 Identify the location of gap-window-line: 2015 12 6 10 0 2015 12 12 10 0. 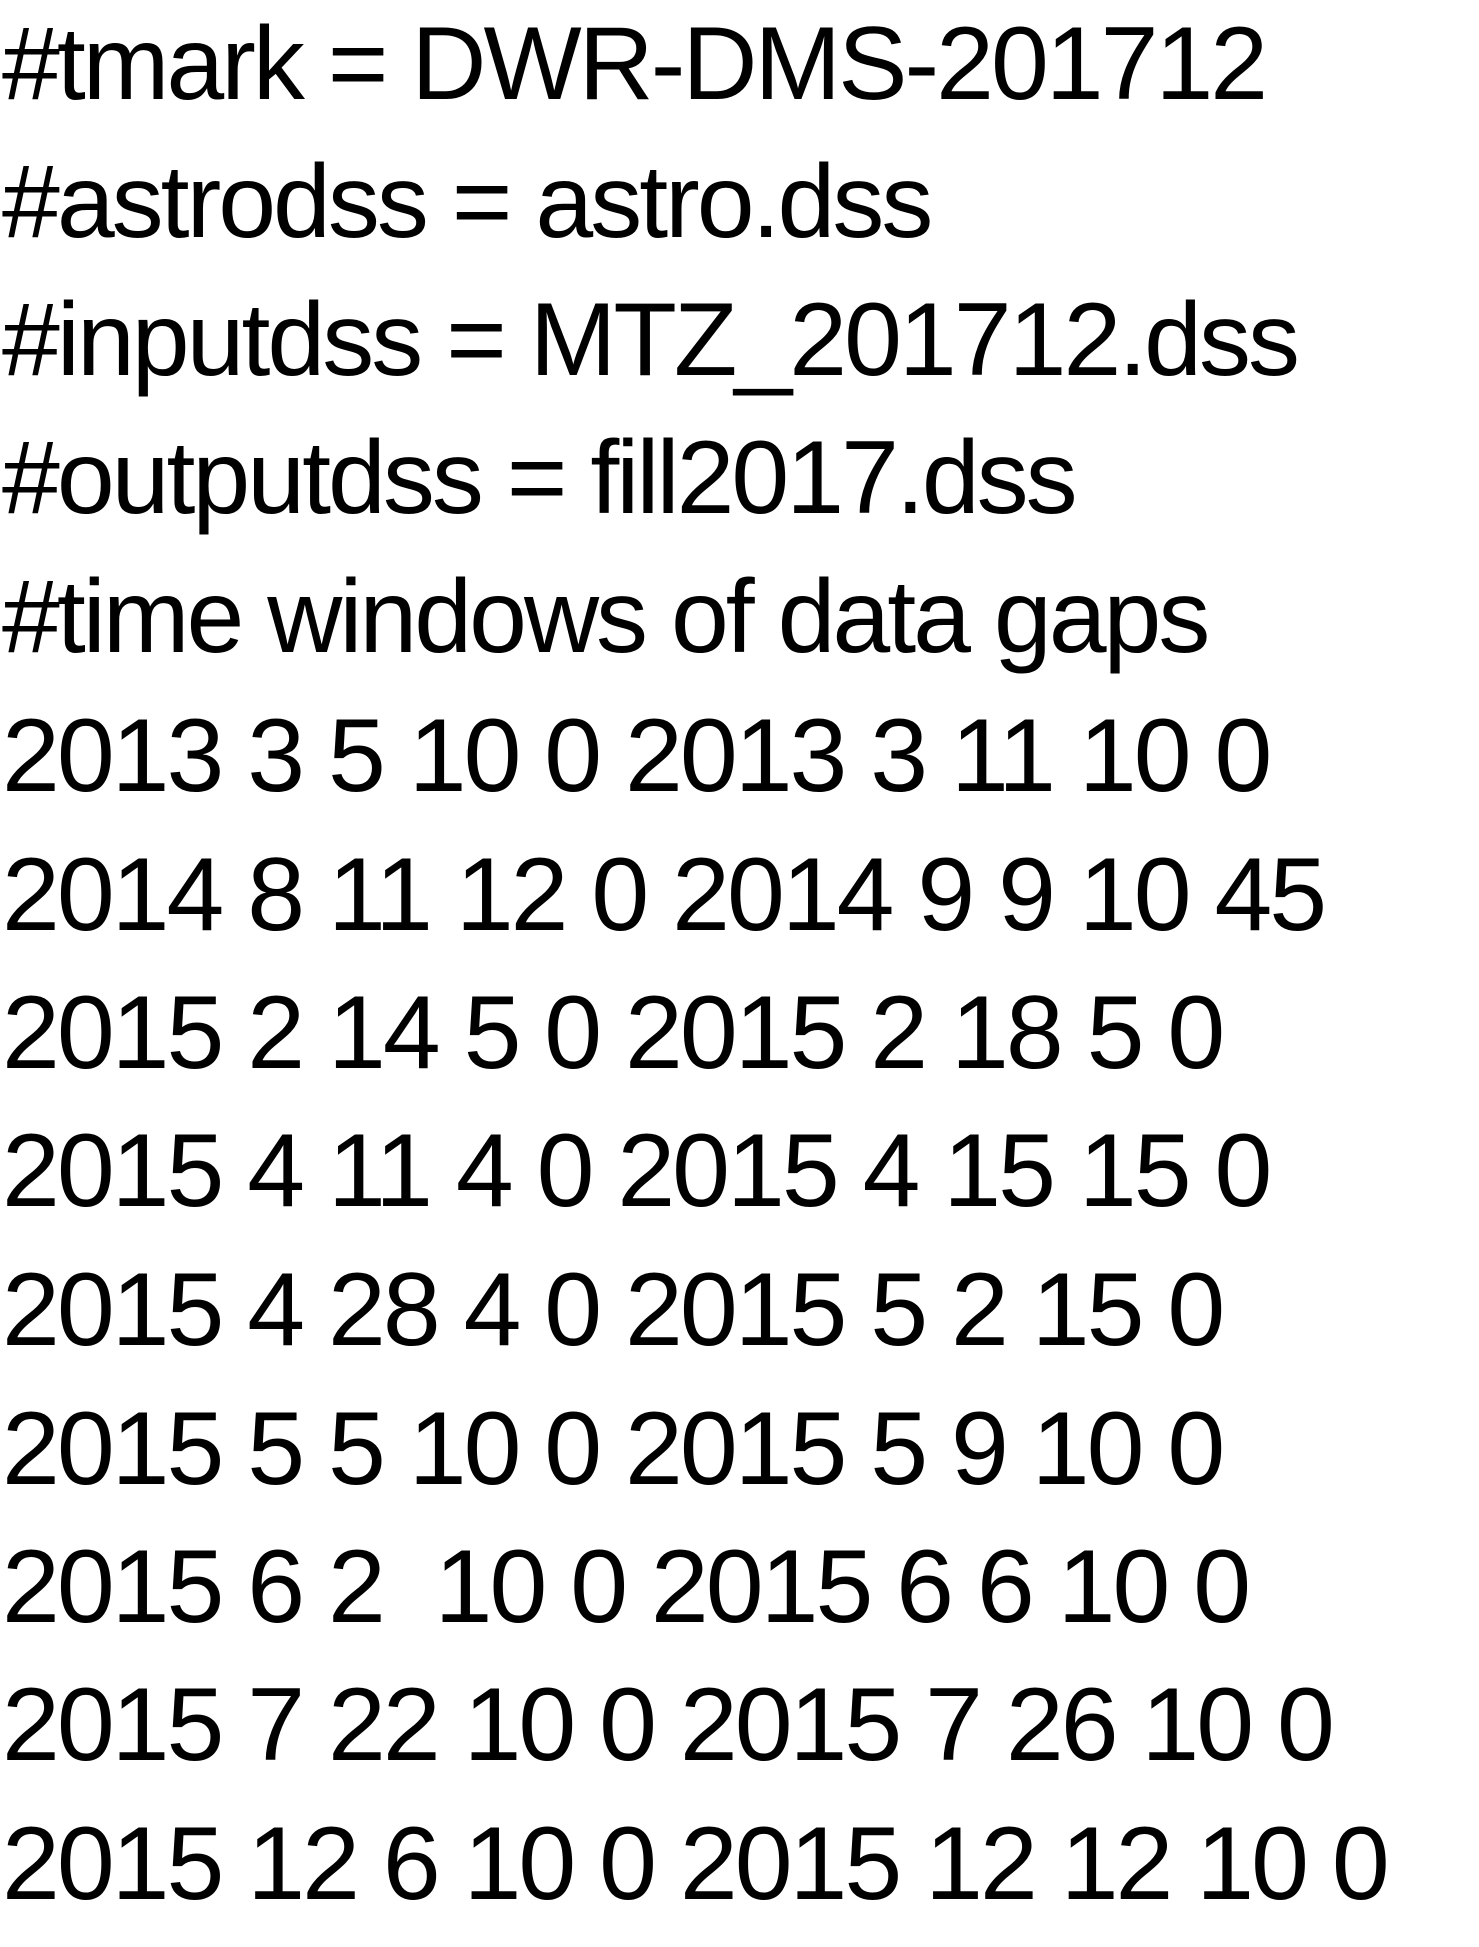
(696, 1864).